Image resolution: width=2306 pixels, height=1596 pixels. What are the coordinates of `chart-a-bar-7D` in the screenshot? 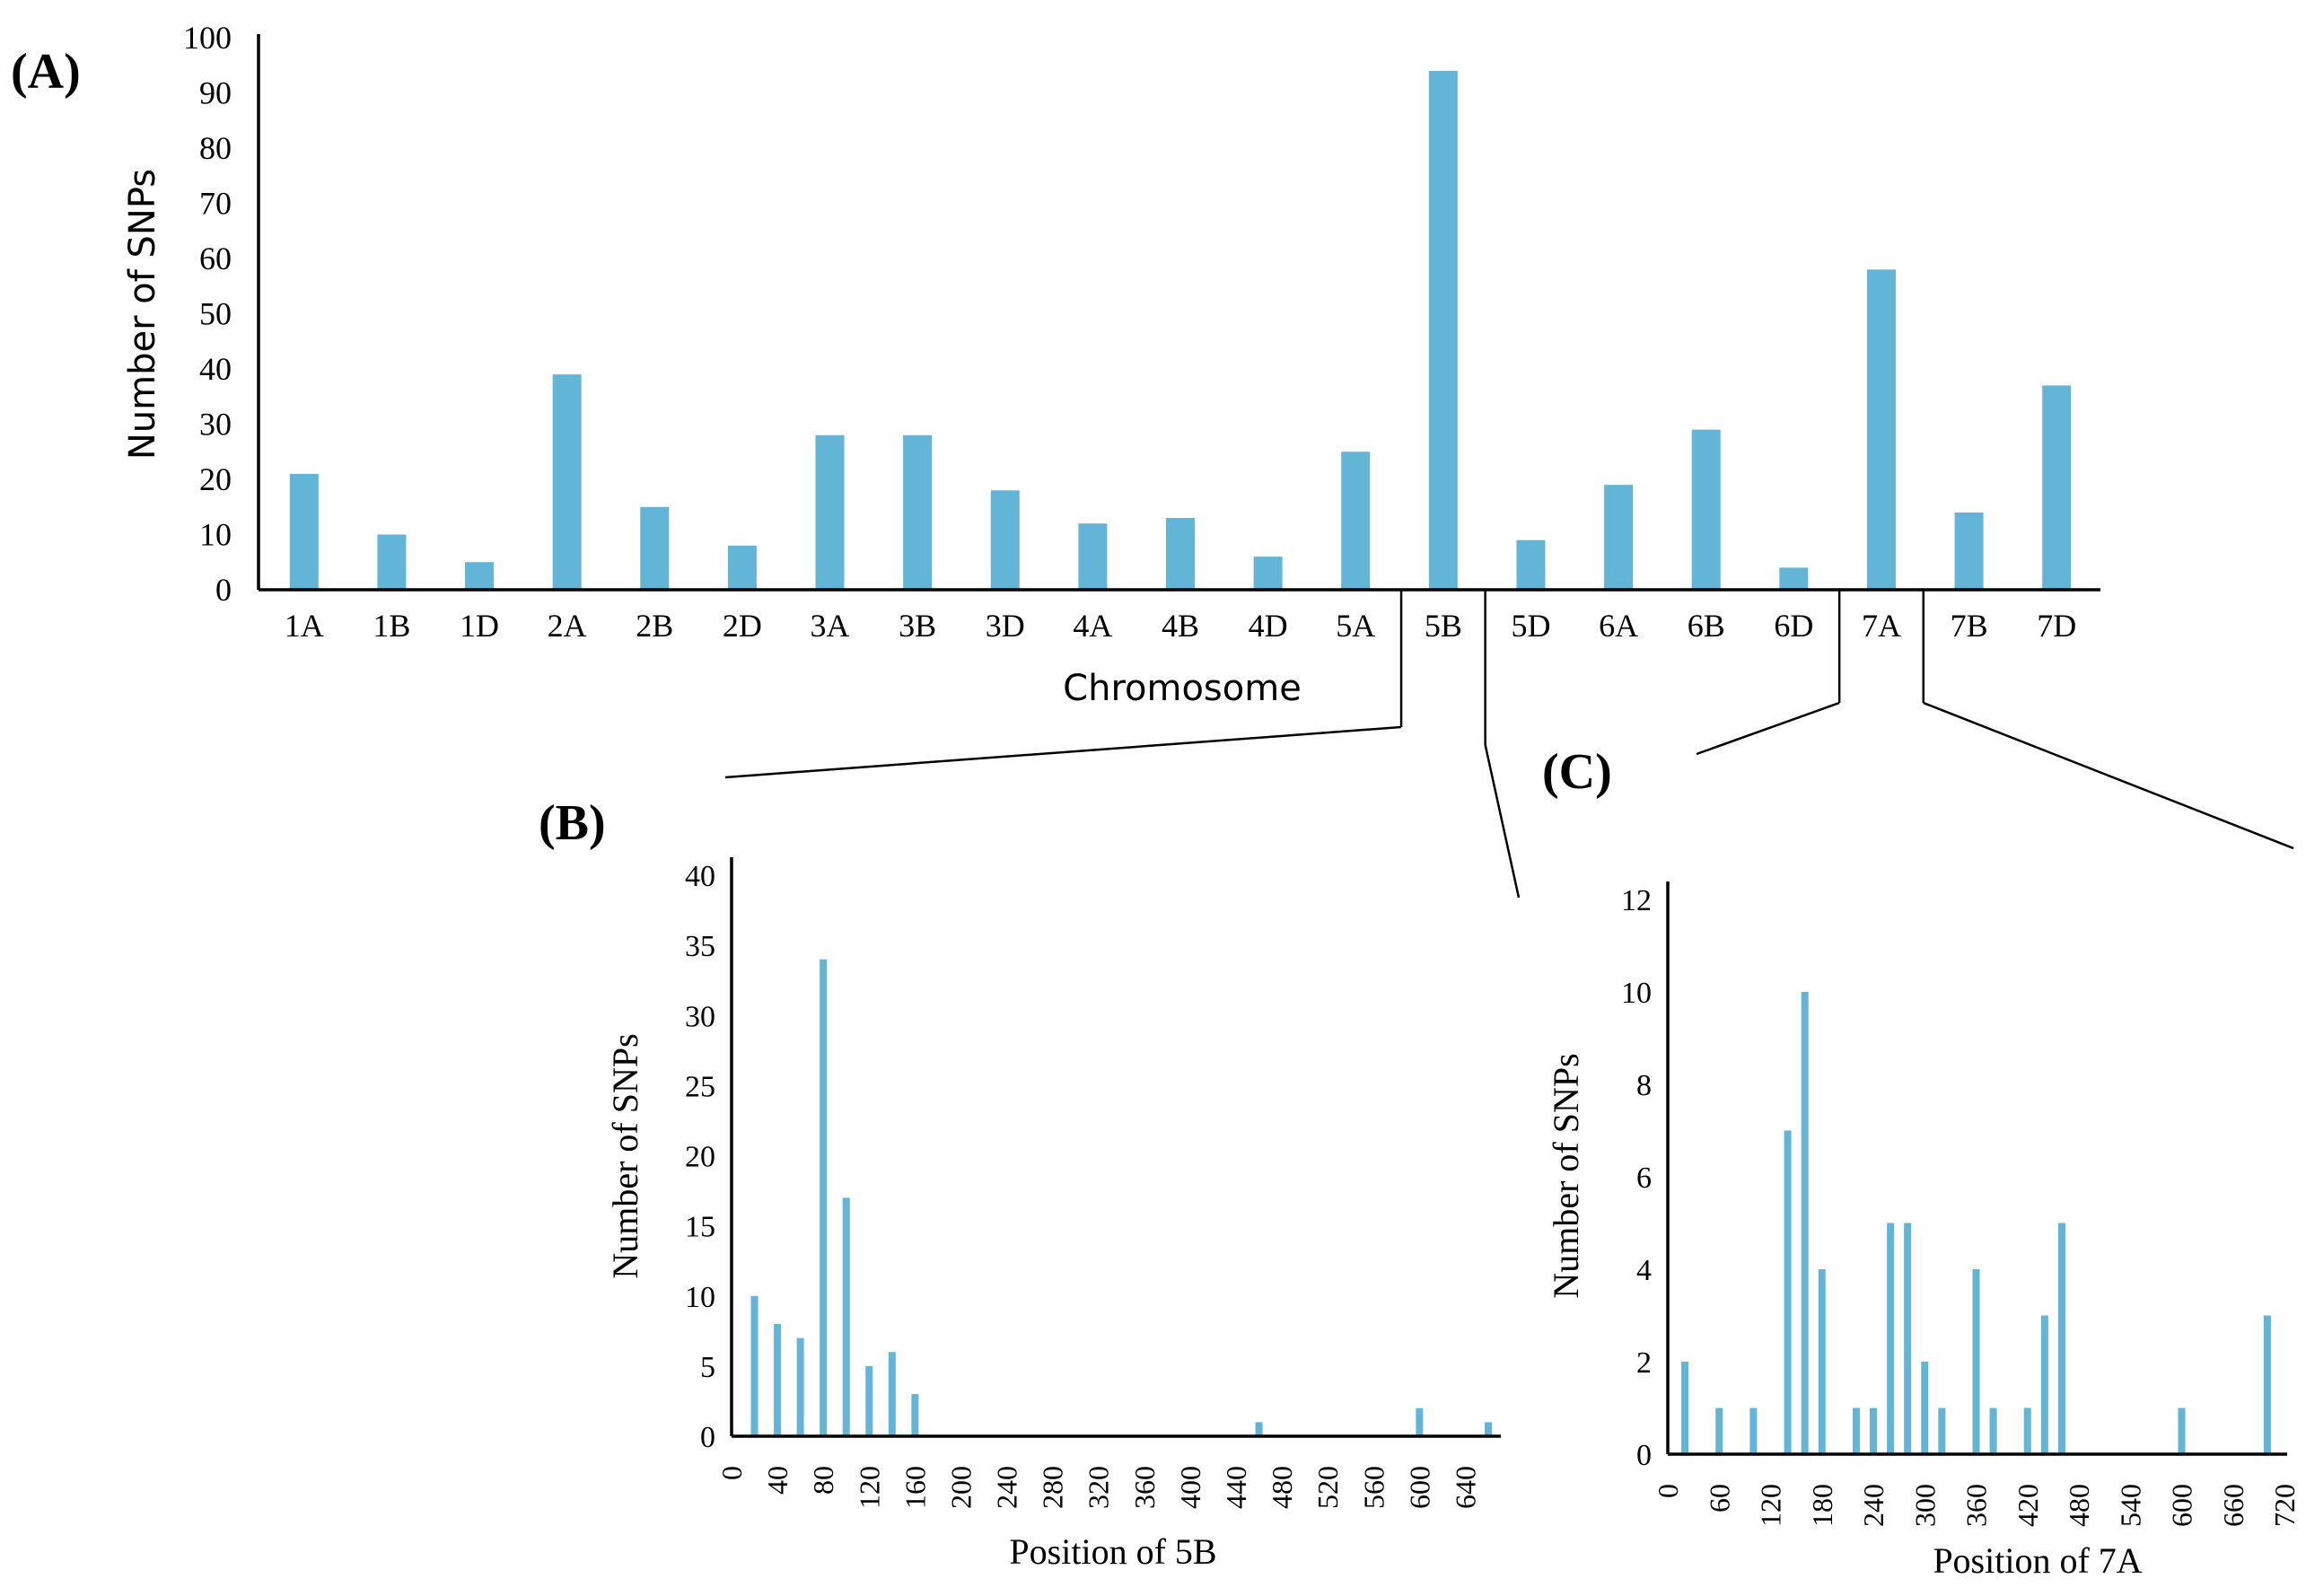 It's located at (2057, 487).